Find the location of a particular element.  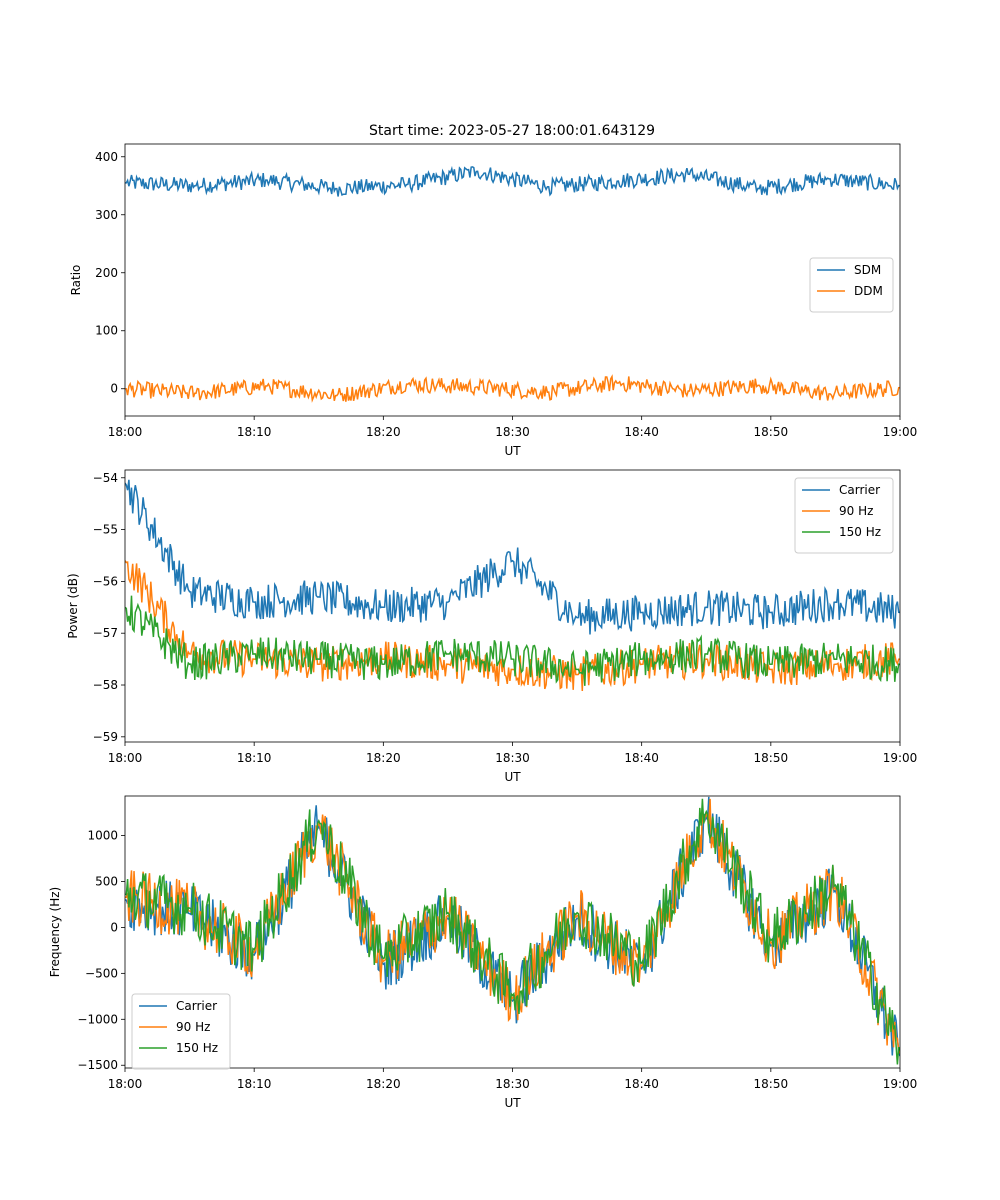

ratio-series-ddm is located at coordinates (512, 388).